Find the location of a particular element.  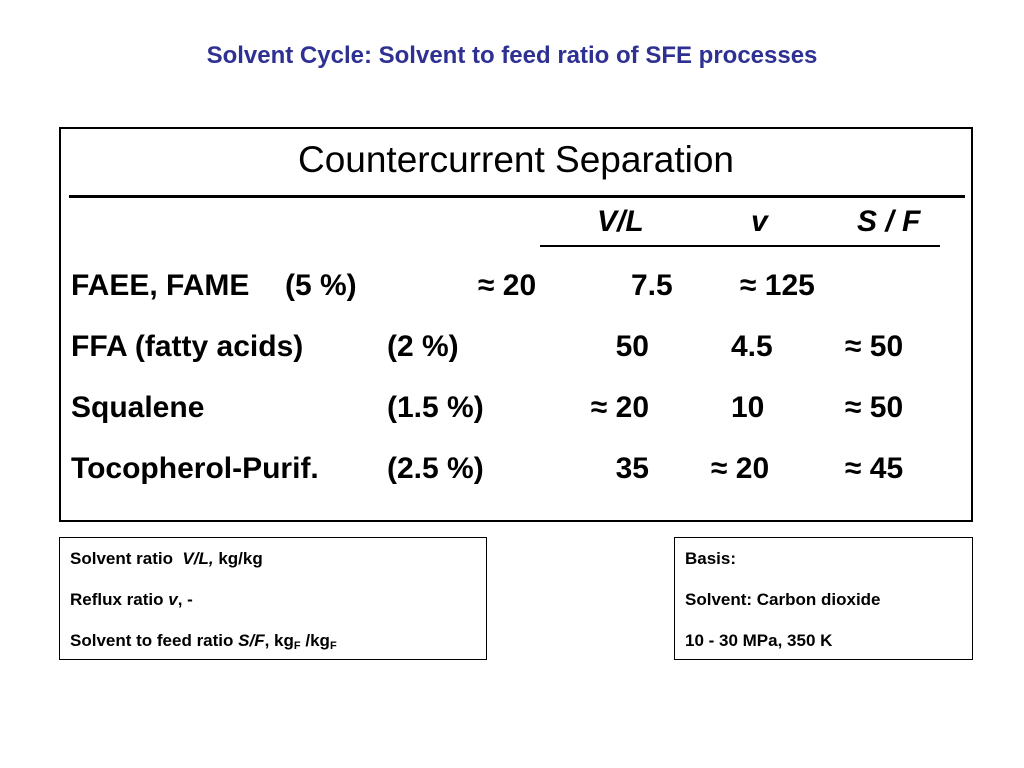

row-2-sf: ≈ 50 is located at coordinates (874, 346).